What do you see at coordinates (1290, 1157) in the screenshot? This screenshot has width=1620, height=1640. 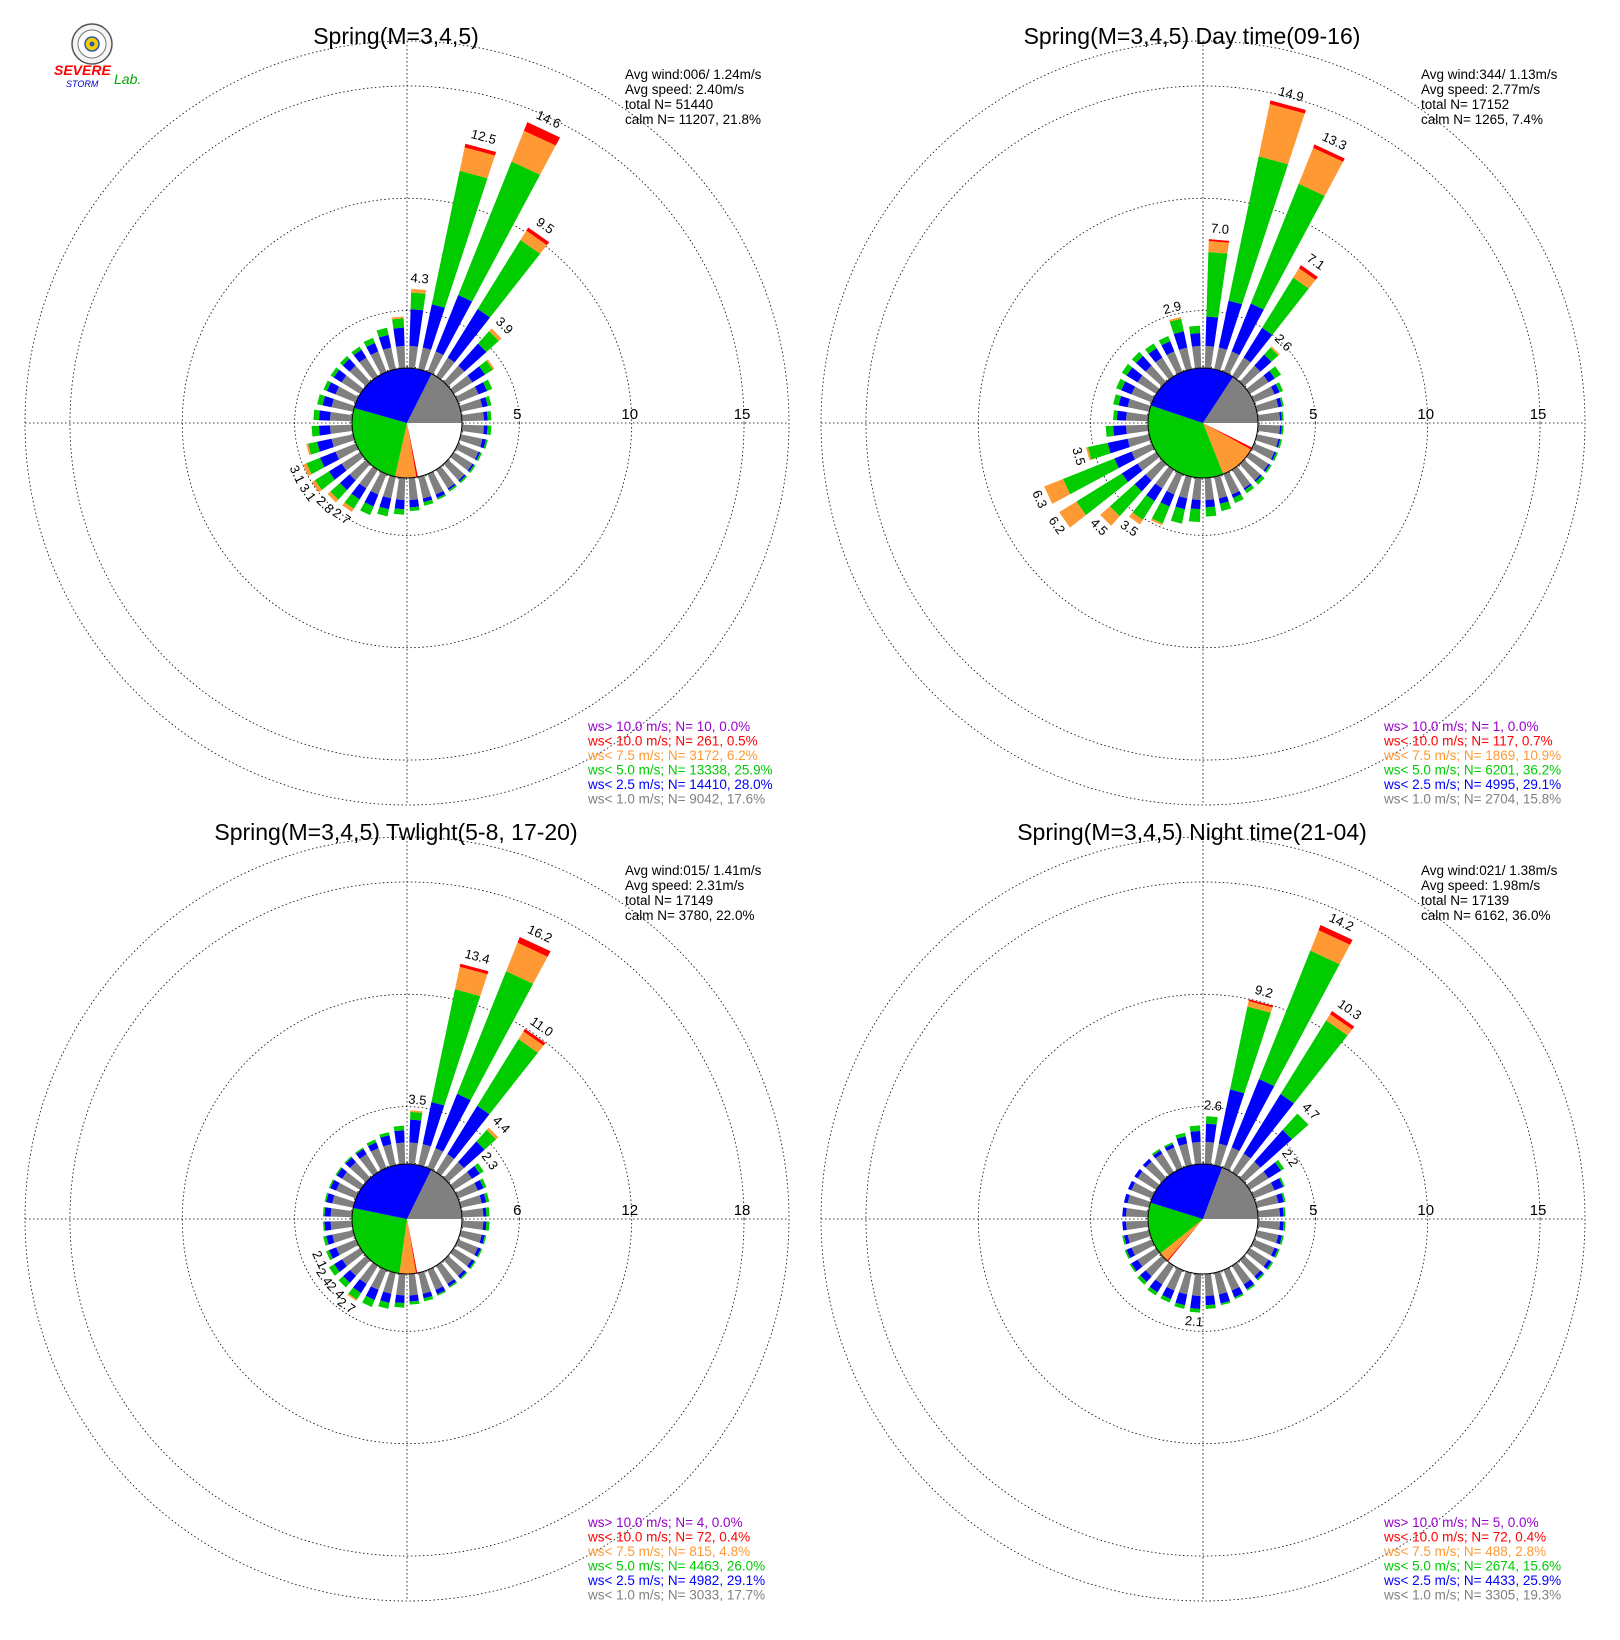 I see `bar-value-label: 2.2` at bounding box center [1290, 1157].